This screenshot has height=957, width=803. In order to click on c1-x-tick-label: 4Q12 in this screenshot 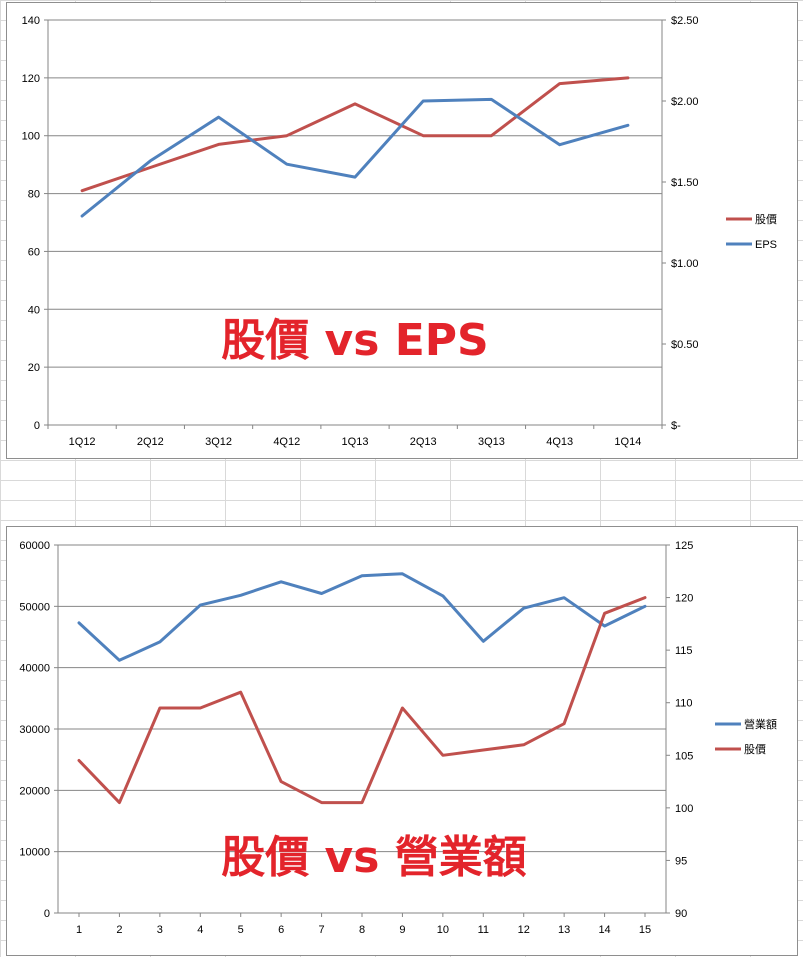, I will do `click(286, 442)`.